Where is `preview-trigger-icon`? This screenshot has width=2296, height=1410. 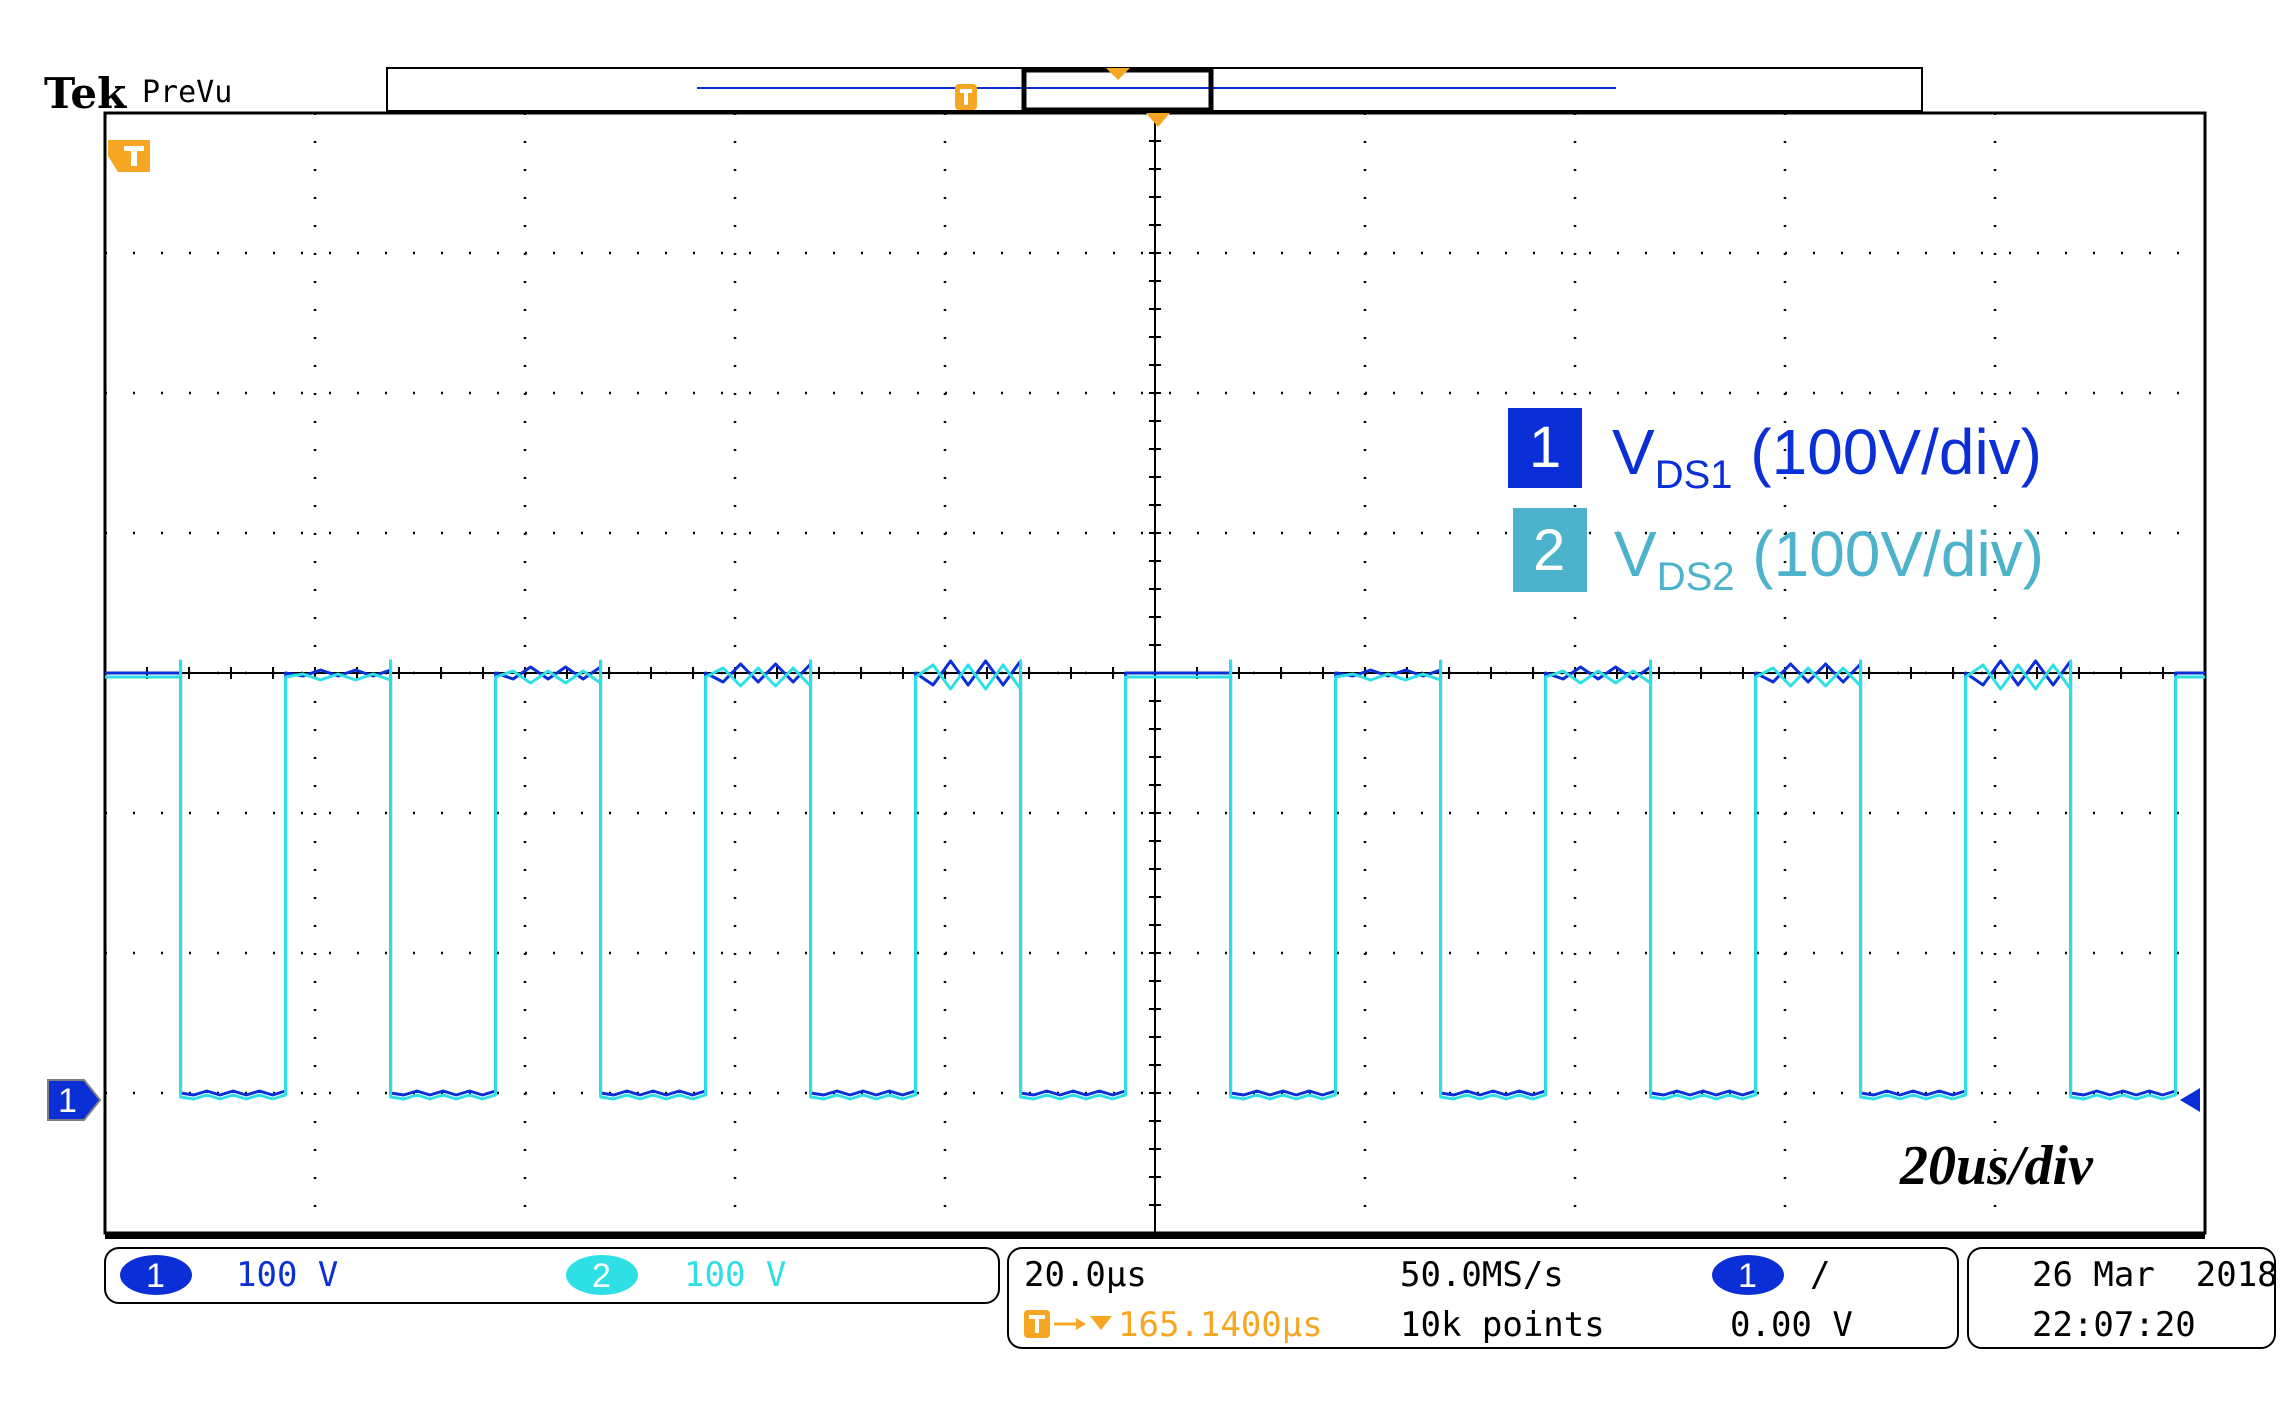
preview-trigger-icon is located at coordinates (966, 97).